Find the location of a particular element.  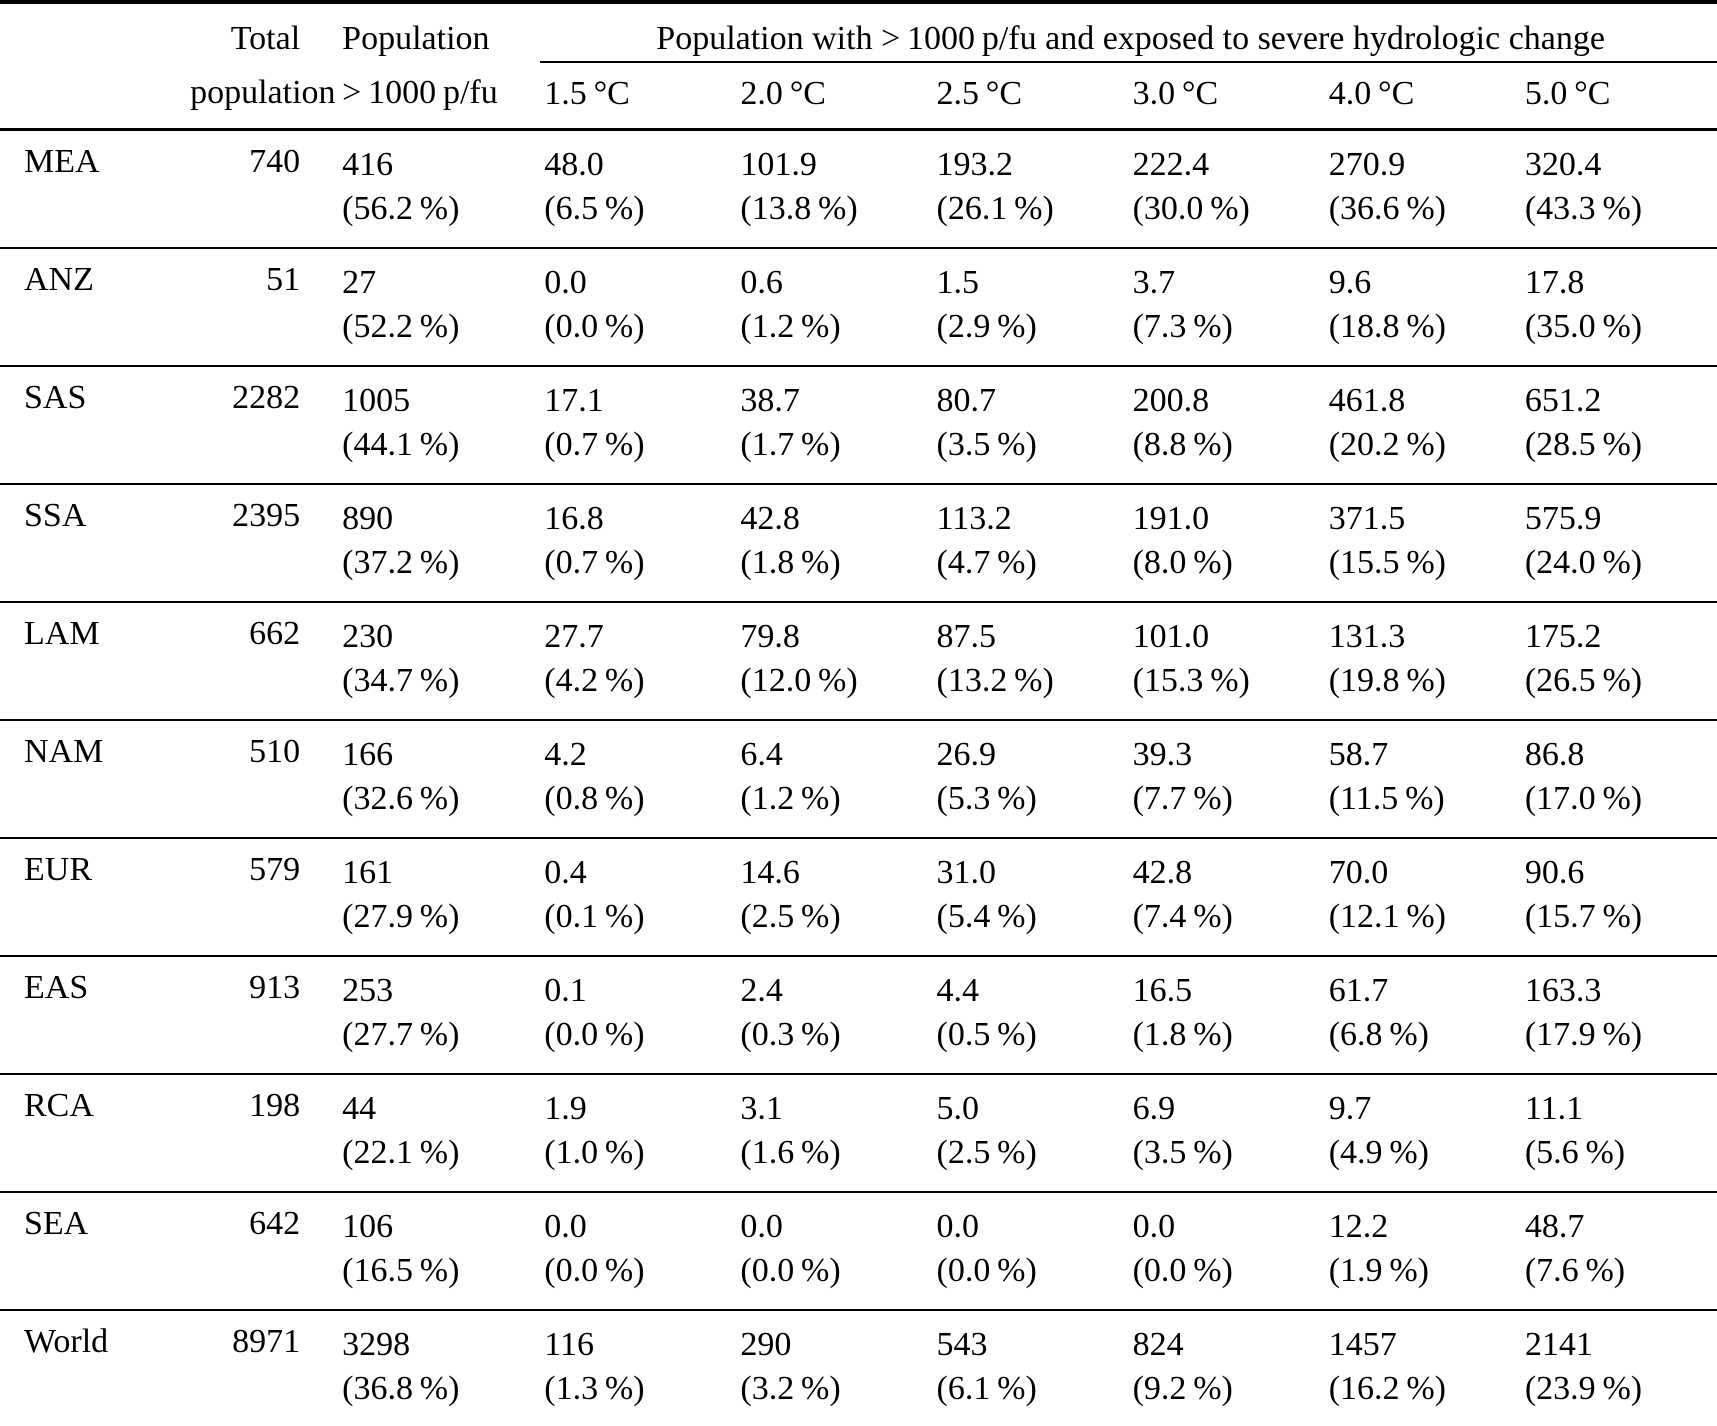

cell-value: 131.3 is located at coordinates (1367, 636).